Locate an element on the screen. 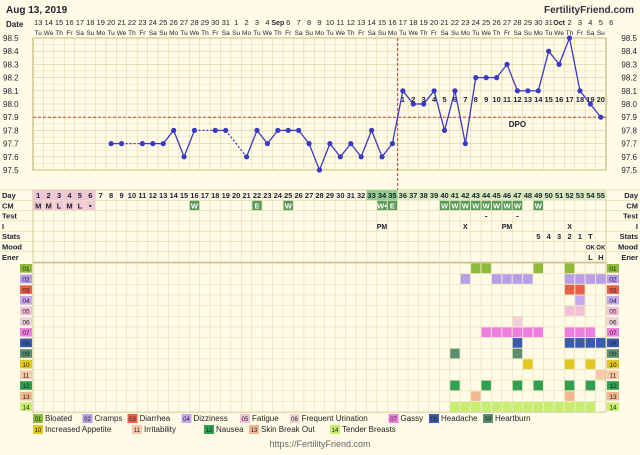 This screenshot has height=455, width=640. date-label: 23 is located at coordinates (142, 22).